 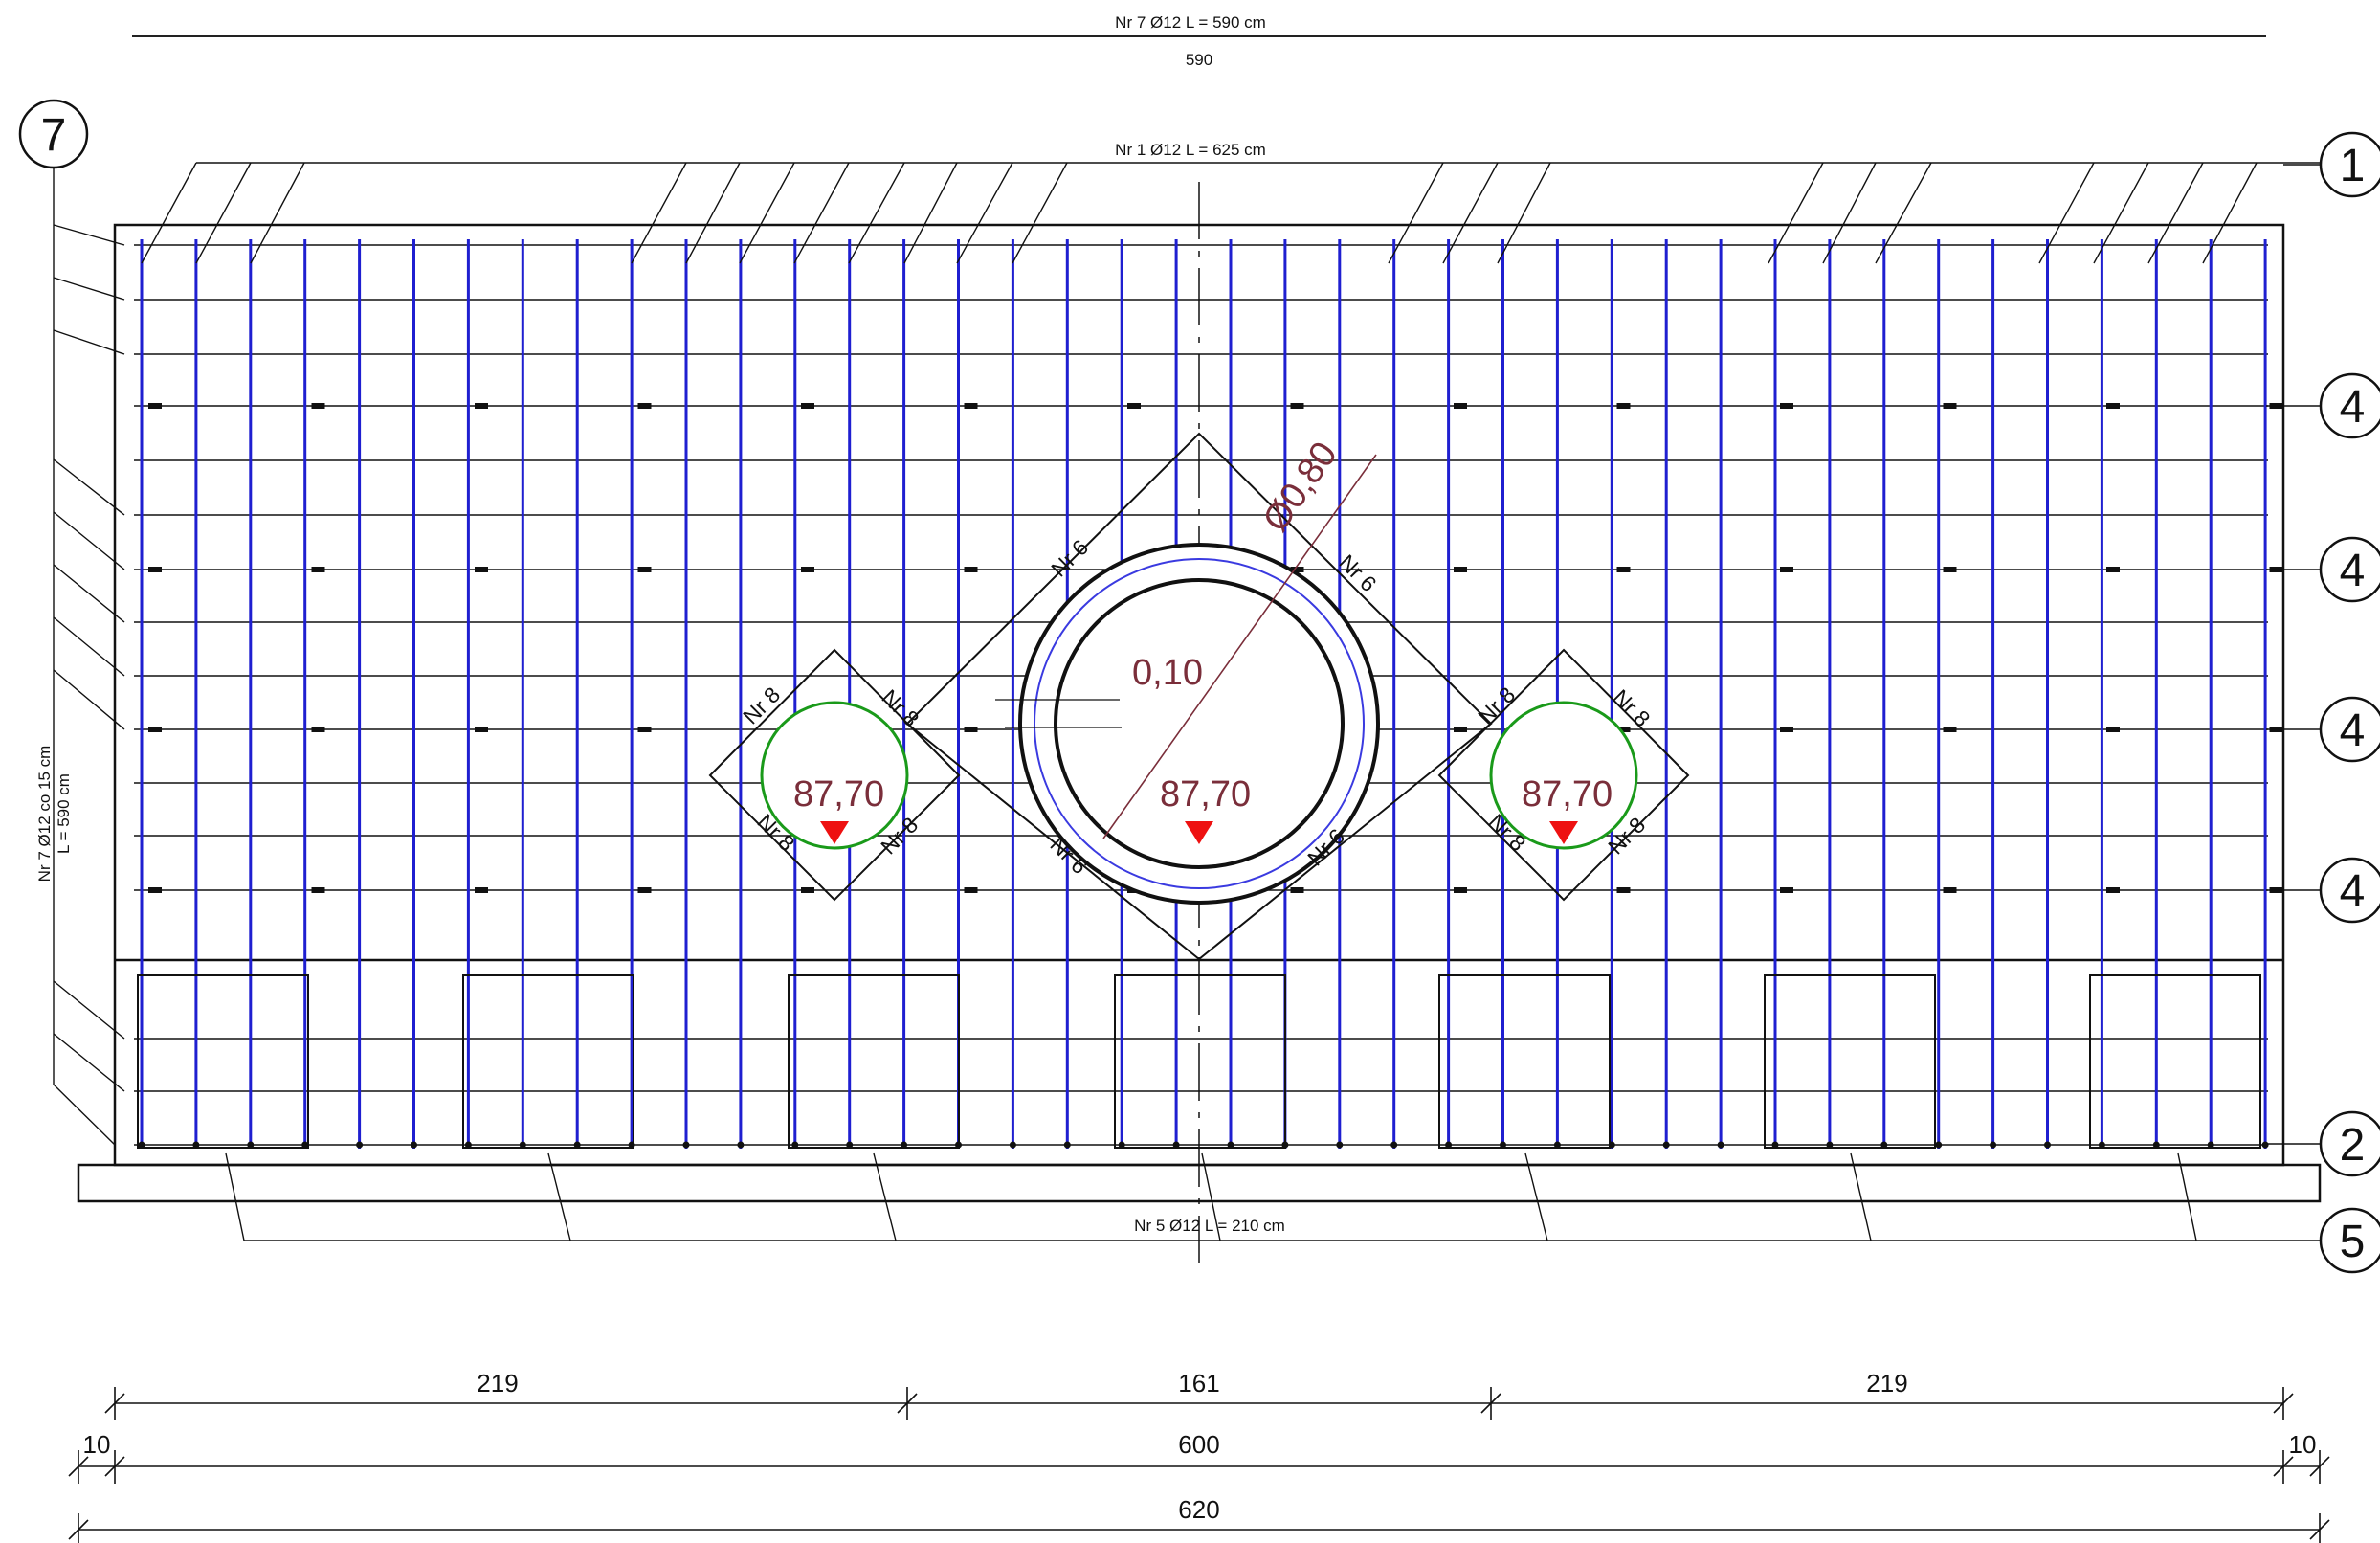 I want to click on svg-text: 5, so click(x=2353, y=1242).